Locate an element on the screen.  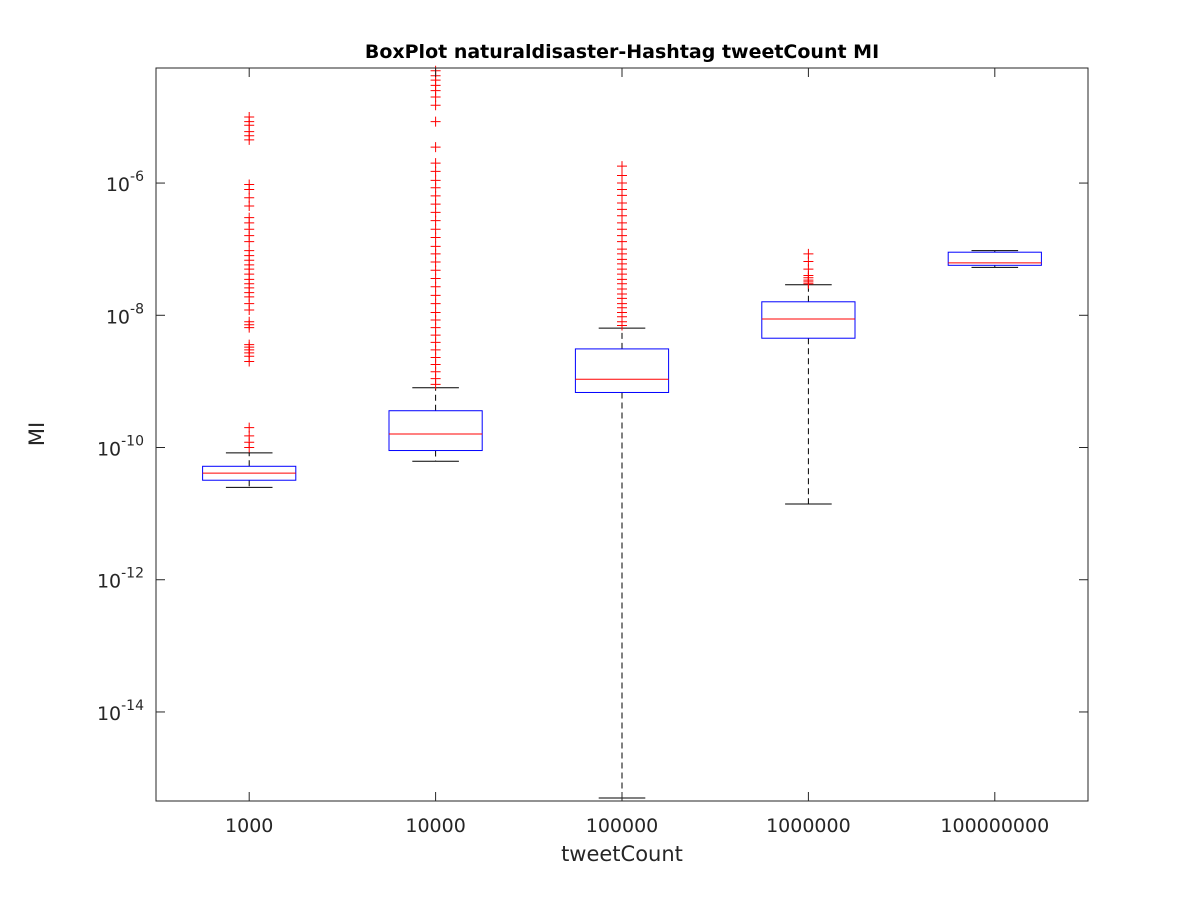
y-tick-label: 10⁻⁶ is located at coordinates (125, 182).